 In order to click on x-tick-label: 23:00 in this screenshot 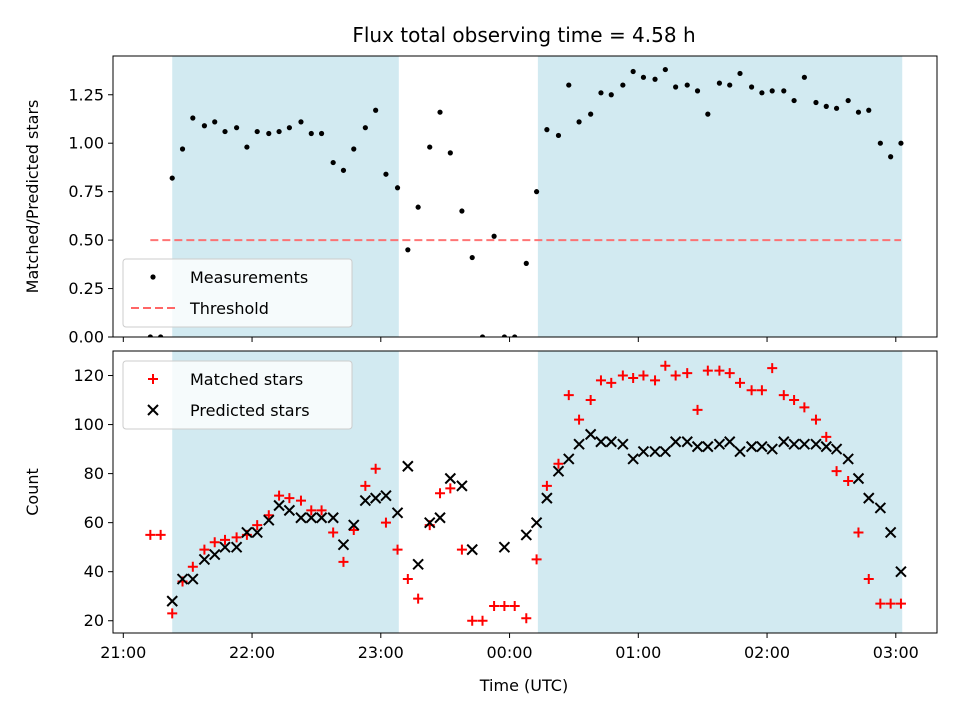, I will do `click(381, 652)`.